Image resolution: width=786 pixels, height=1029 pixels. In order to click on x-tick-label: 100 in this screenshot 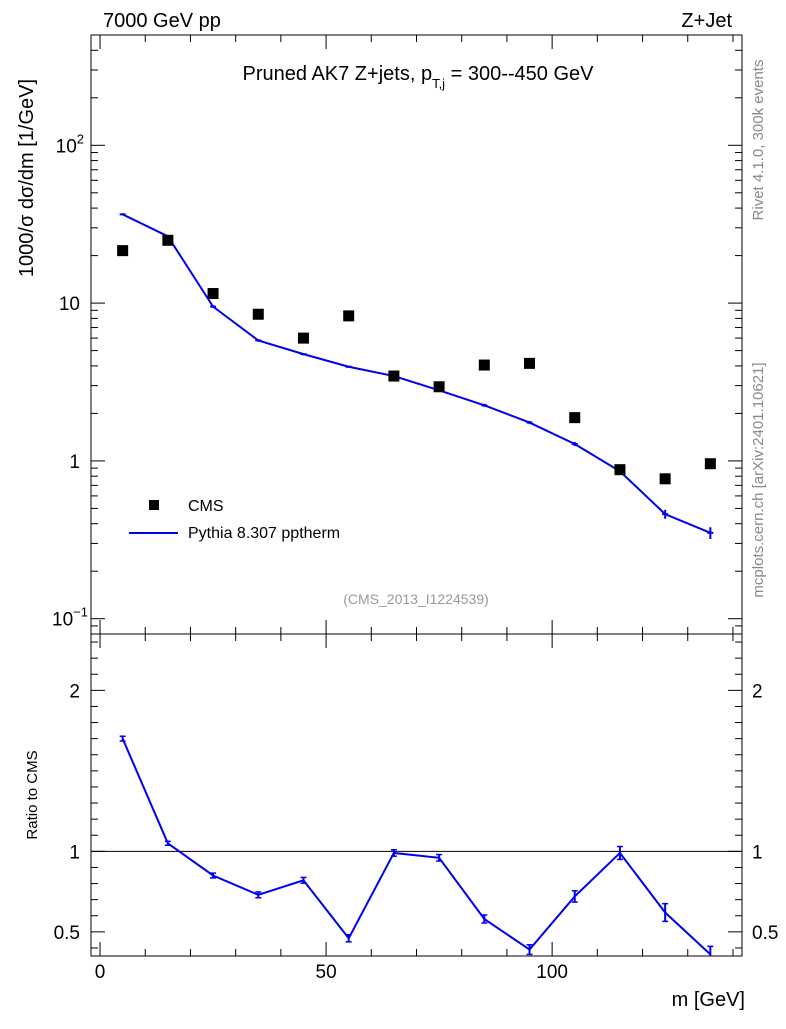, I will do `click(552, 972)`.